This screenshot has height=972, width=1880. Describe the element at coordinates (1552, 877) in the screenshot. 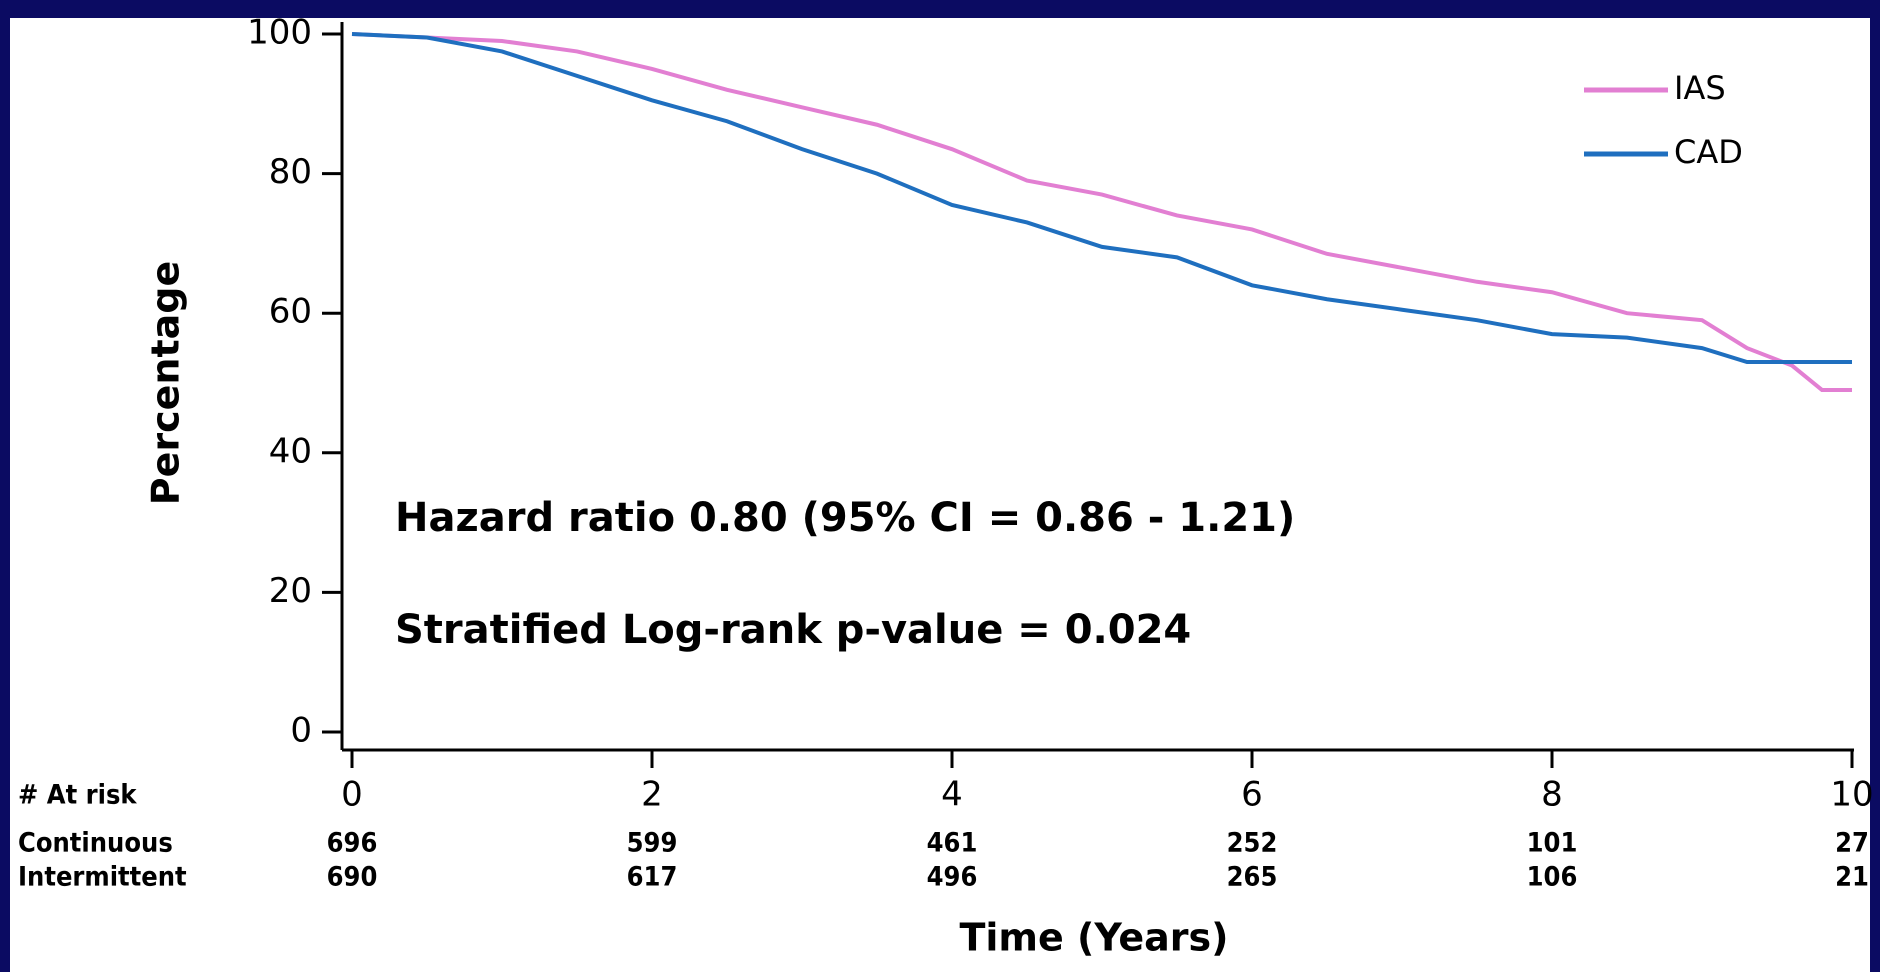

I see `risk-value: 106` at that location.